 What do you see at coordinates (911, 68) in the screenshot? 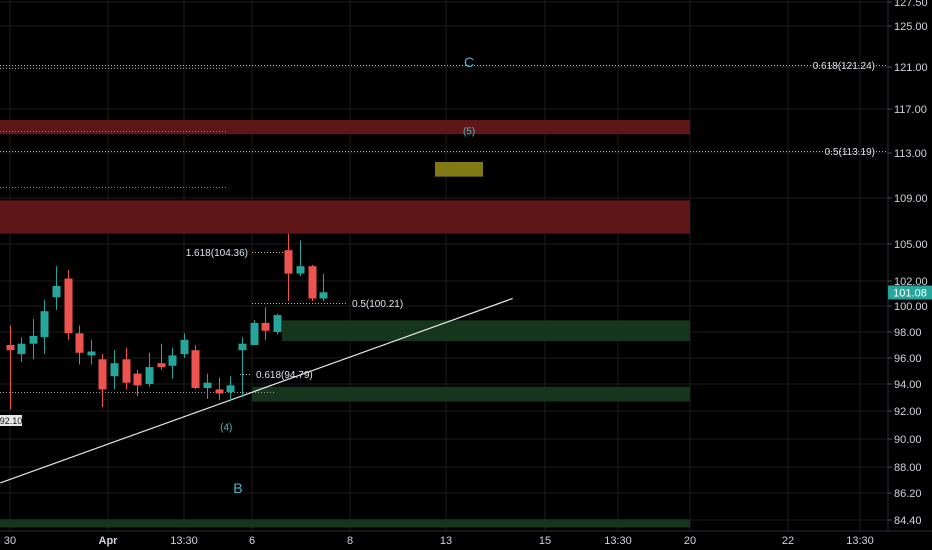
I see `price-tick-label: 121.00` at bounding box center [911, 68].